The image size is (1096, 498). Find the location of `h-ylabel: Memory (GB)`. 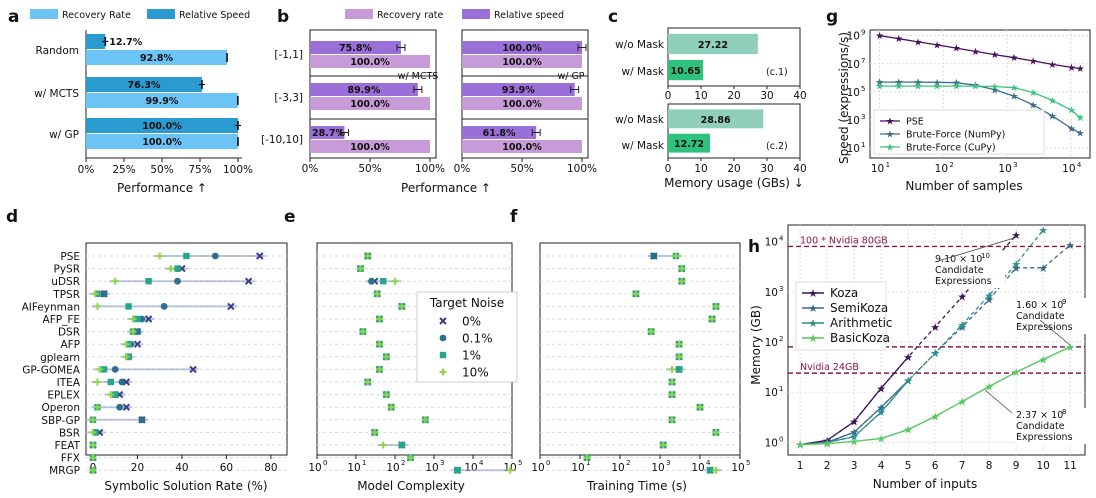

h-ylabel: Memory (GB) is located at coordinates (756, 345).